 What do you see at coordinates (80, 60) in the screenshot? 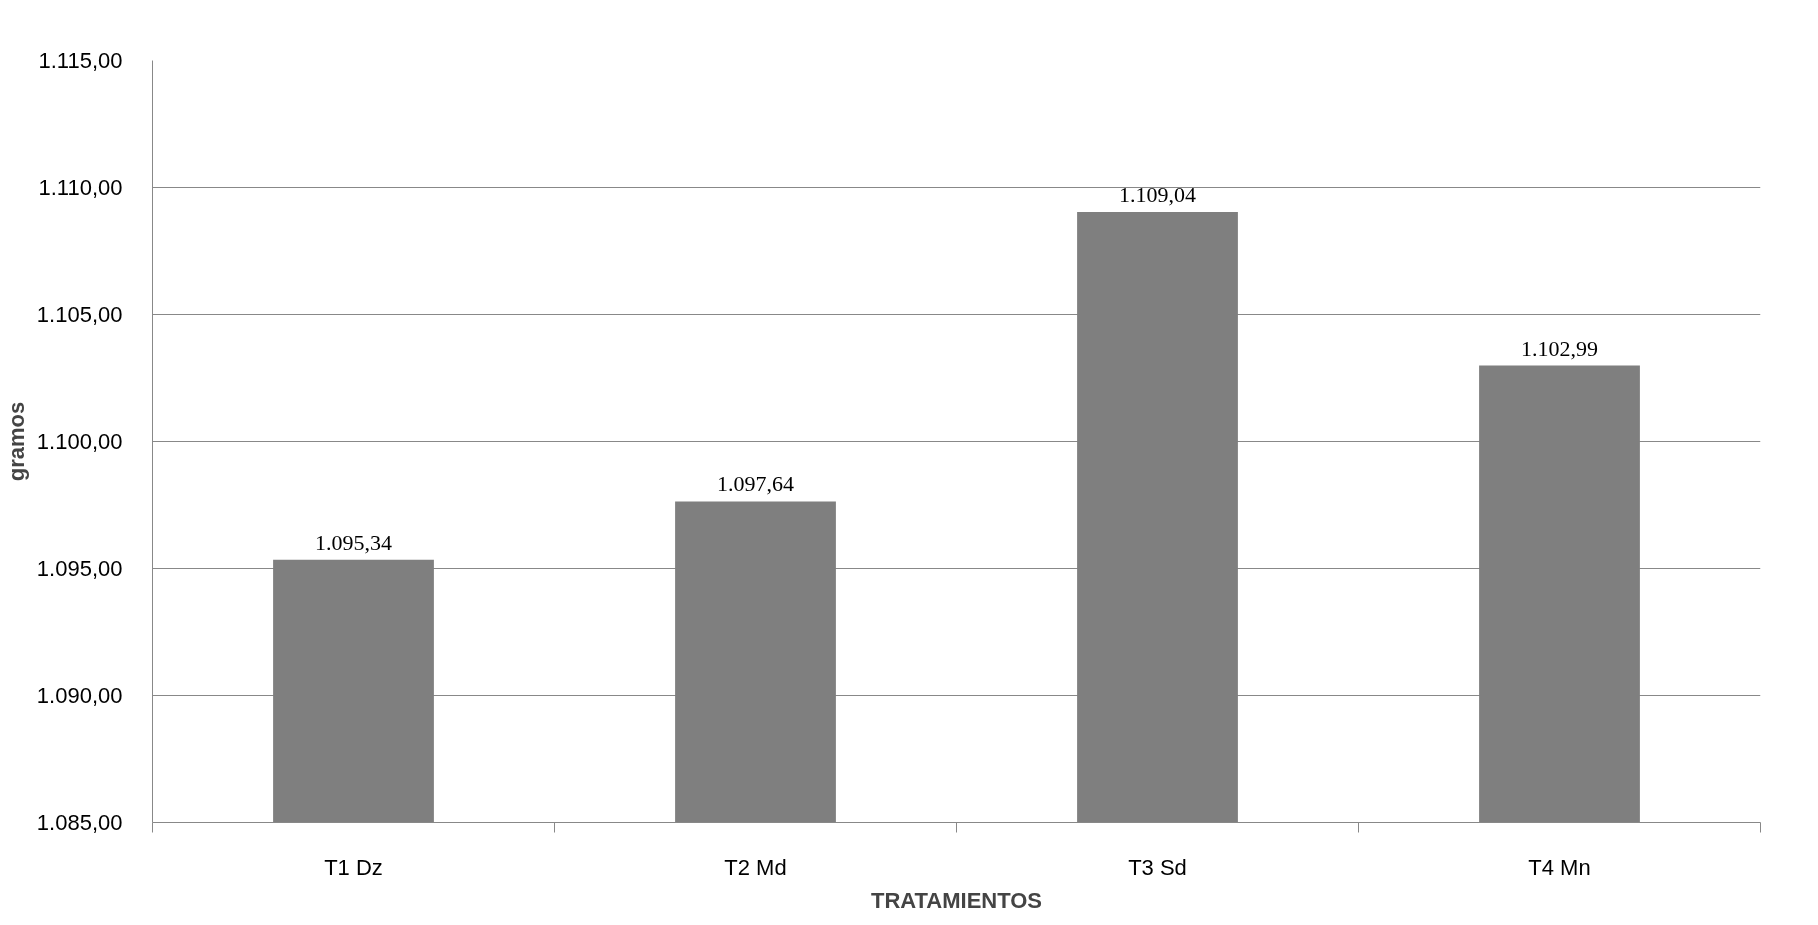
I see `y-tick-label: 1.115,00` at bounding box center [80, 60].